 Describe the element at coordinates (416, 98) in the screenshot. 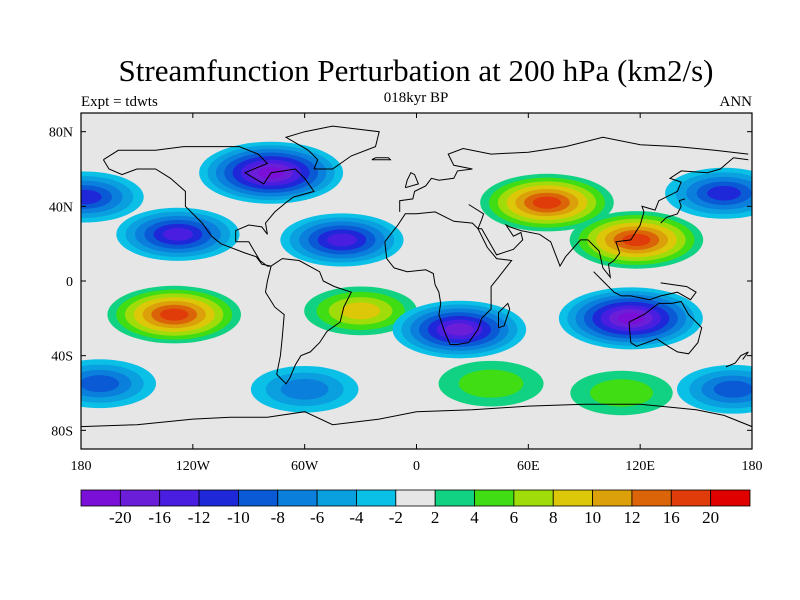

I see `subtitle: 018kyr BP` at that location.